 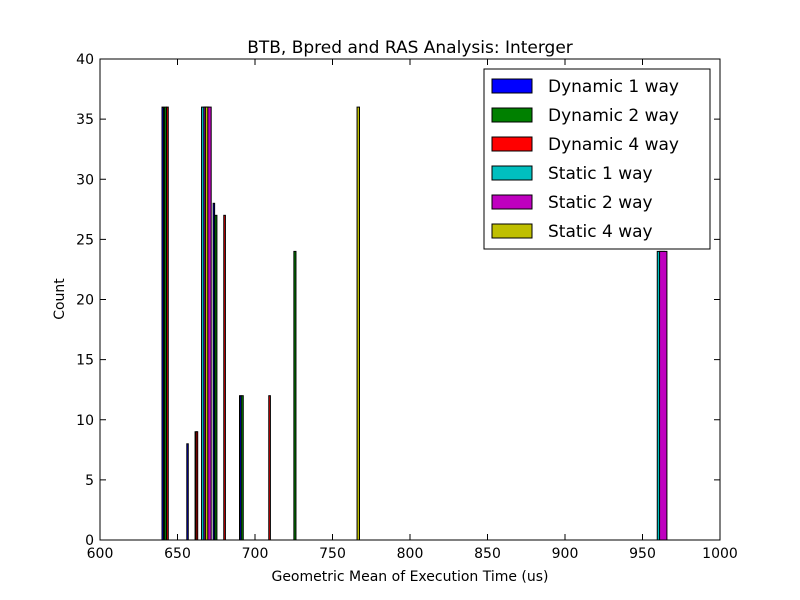 I want to click on x-tick-label: 850, so click(x=487, y=554).